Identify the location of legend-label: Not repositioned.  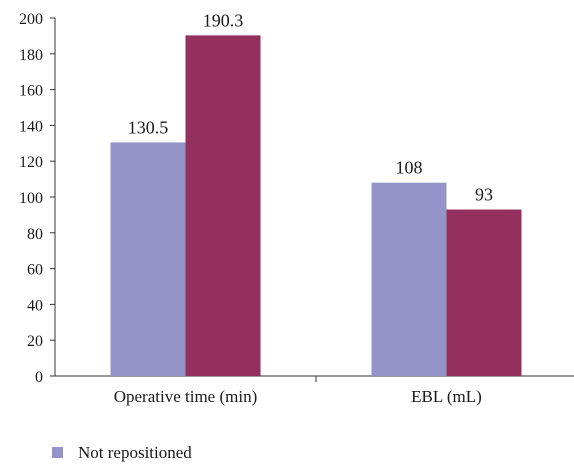
(135, 452).